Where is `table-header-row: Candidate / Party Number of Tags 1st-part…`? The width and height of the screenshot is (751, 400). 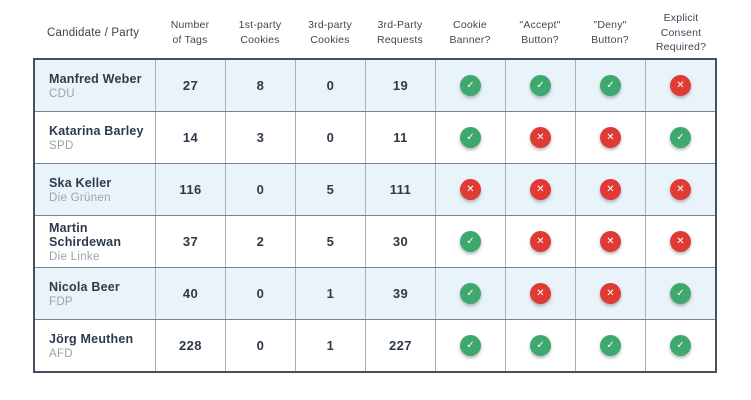 table-header-row: Candidate / Party Number of Tags 1st-part… is located at coordinates (375, 33).